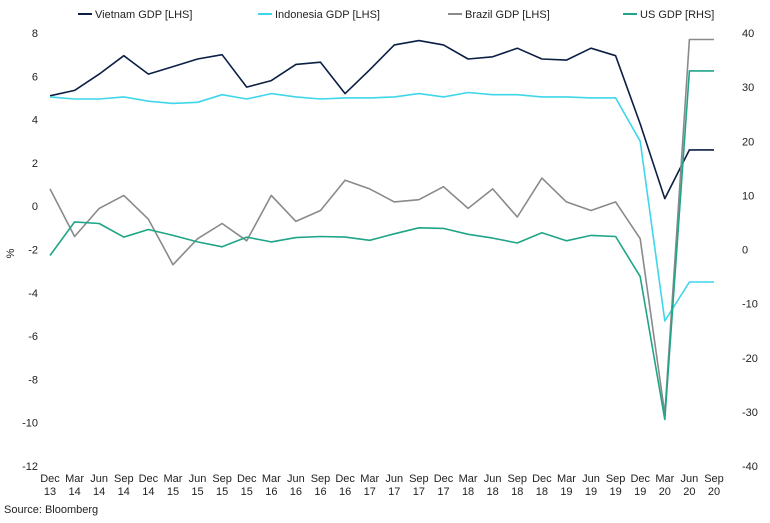 Image resolution: width=770 pixels, height=523 pixels. Describe the element at coordinates (33, 294) in the screenshot. I see `y-tick-label-left: -4` at that location.